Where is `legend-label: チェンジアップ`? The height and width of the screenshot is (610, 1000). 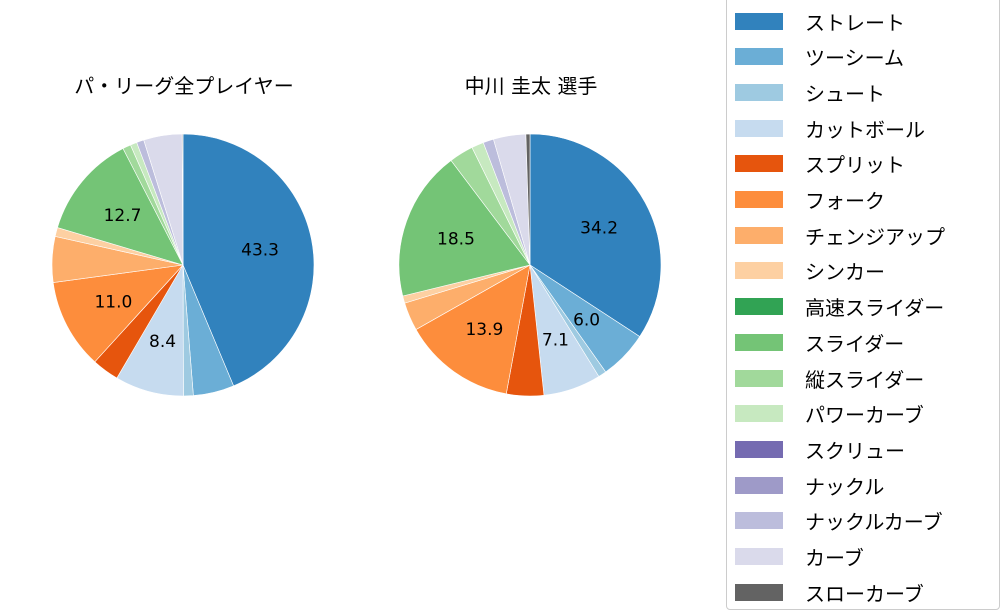 legend-label: チェンジアップ is located at coordinates (875, 236).